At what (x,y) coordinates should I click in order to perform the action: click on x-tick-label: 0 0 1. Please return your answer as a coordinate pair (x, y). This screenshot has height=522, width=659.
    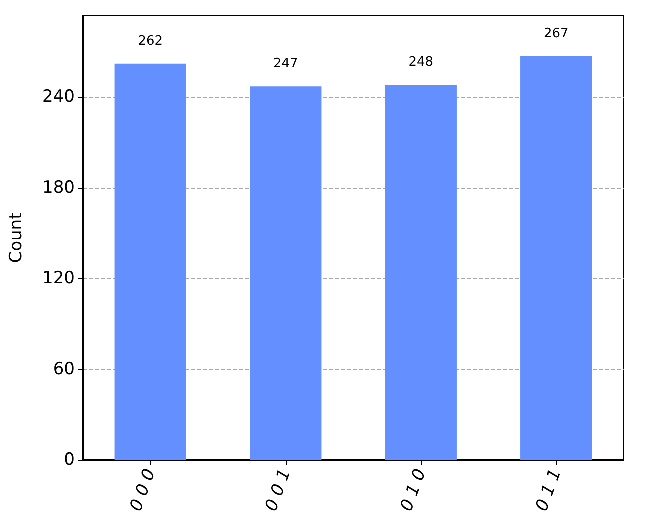
    Looking at the image, I should click on (279, 490).